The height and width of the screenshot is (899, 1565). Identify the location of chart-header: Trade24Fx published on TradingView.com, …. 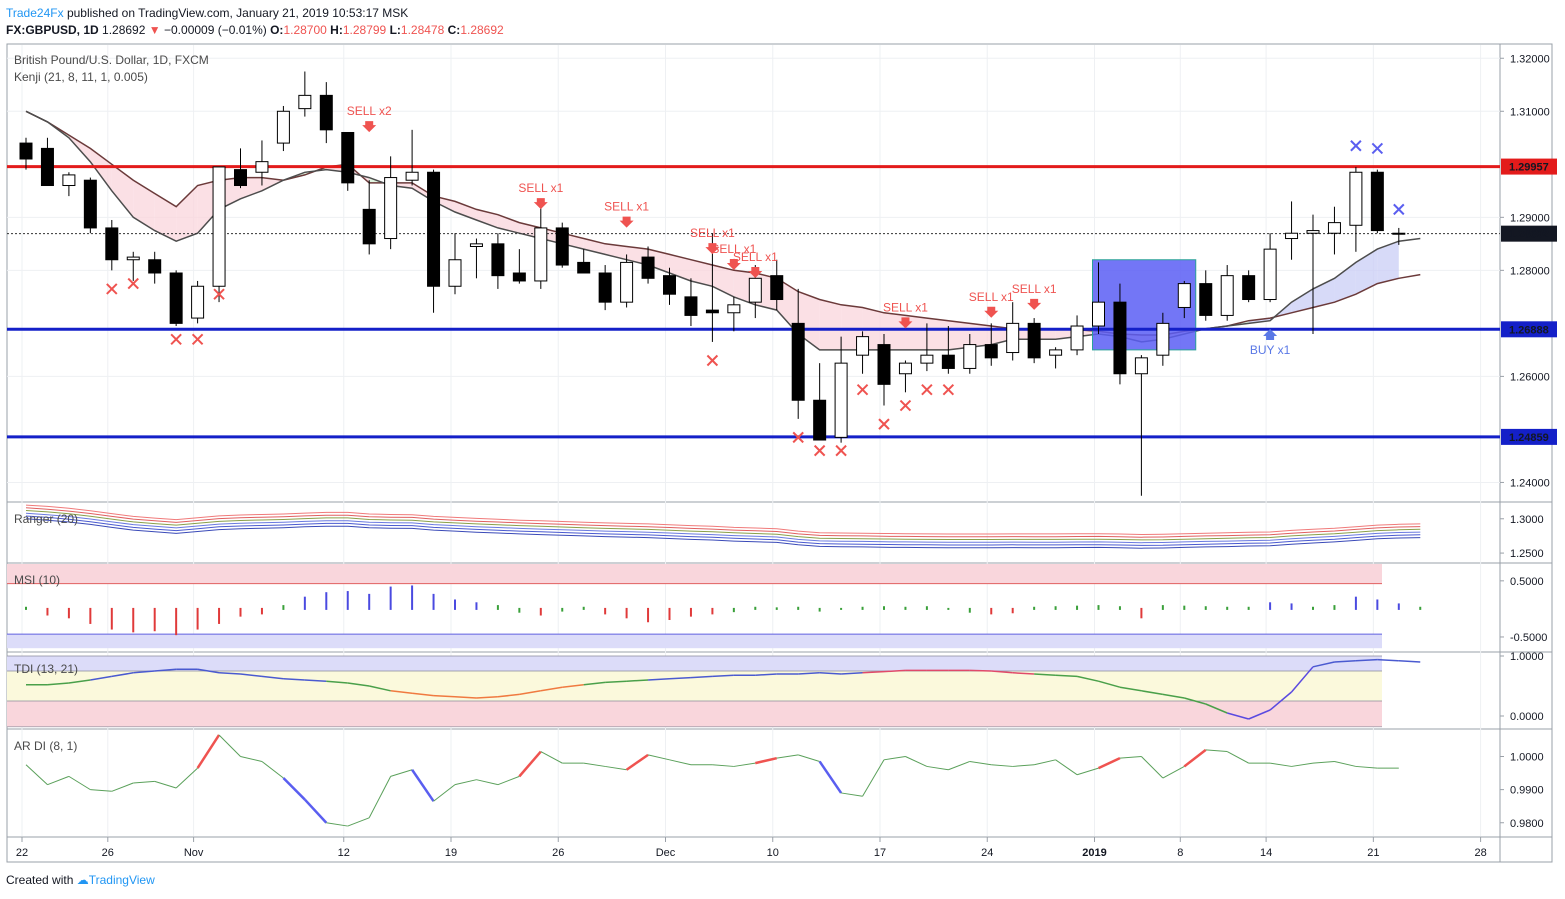
(255, 22).